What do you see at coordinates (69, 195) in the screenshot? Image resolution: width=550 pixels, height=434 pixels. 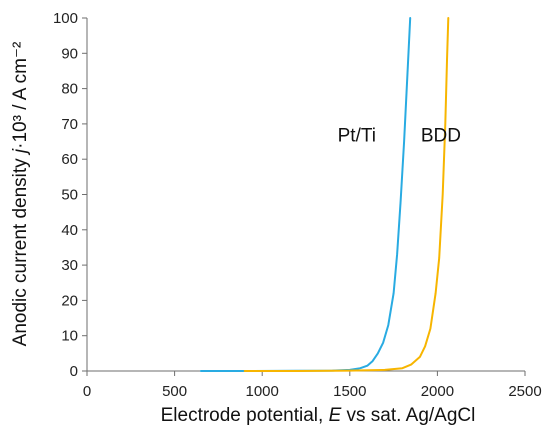 I see `y-tick-label: 50` at bounding box center [69, 195].